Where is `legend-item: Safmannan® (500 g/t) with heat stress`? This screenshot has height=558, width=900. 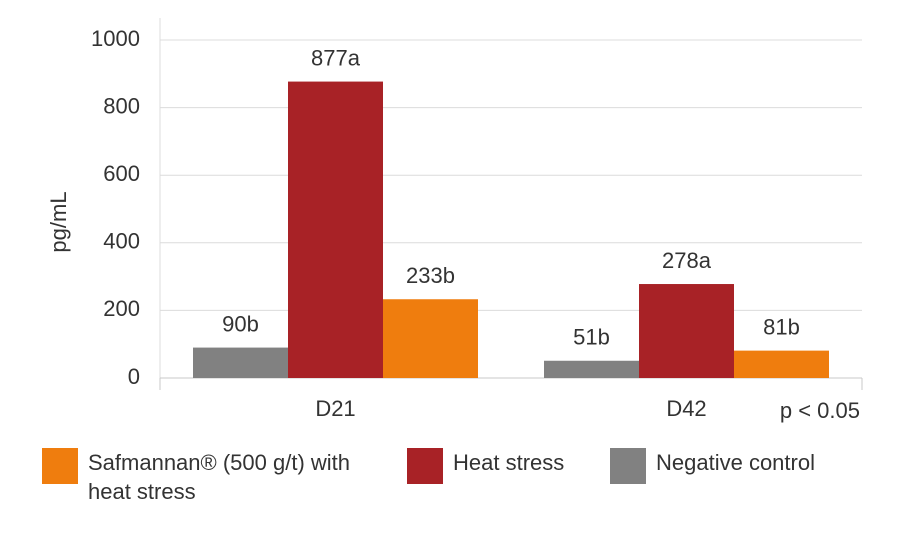 legend-item: Safmannan® (500 g/t) with heat stress is located at coordinates (205, 477).